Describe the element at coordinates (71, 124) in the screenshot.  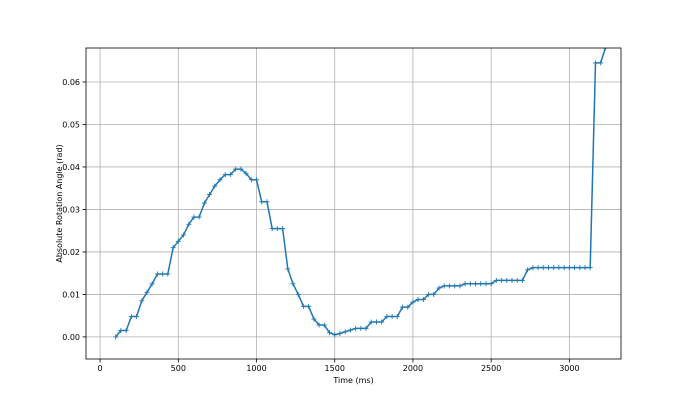
I see `y-tick-label: 0.05` at that location.